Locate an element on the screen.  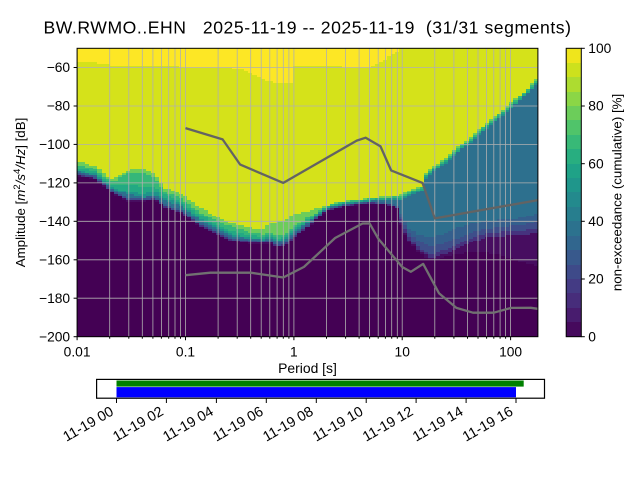
svg-text: −80 is located at coordinates (59, 106).